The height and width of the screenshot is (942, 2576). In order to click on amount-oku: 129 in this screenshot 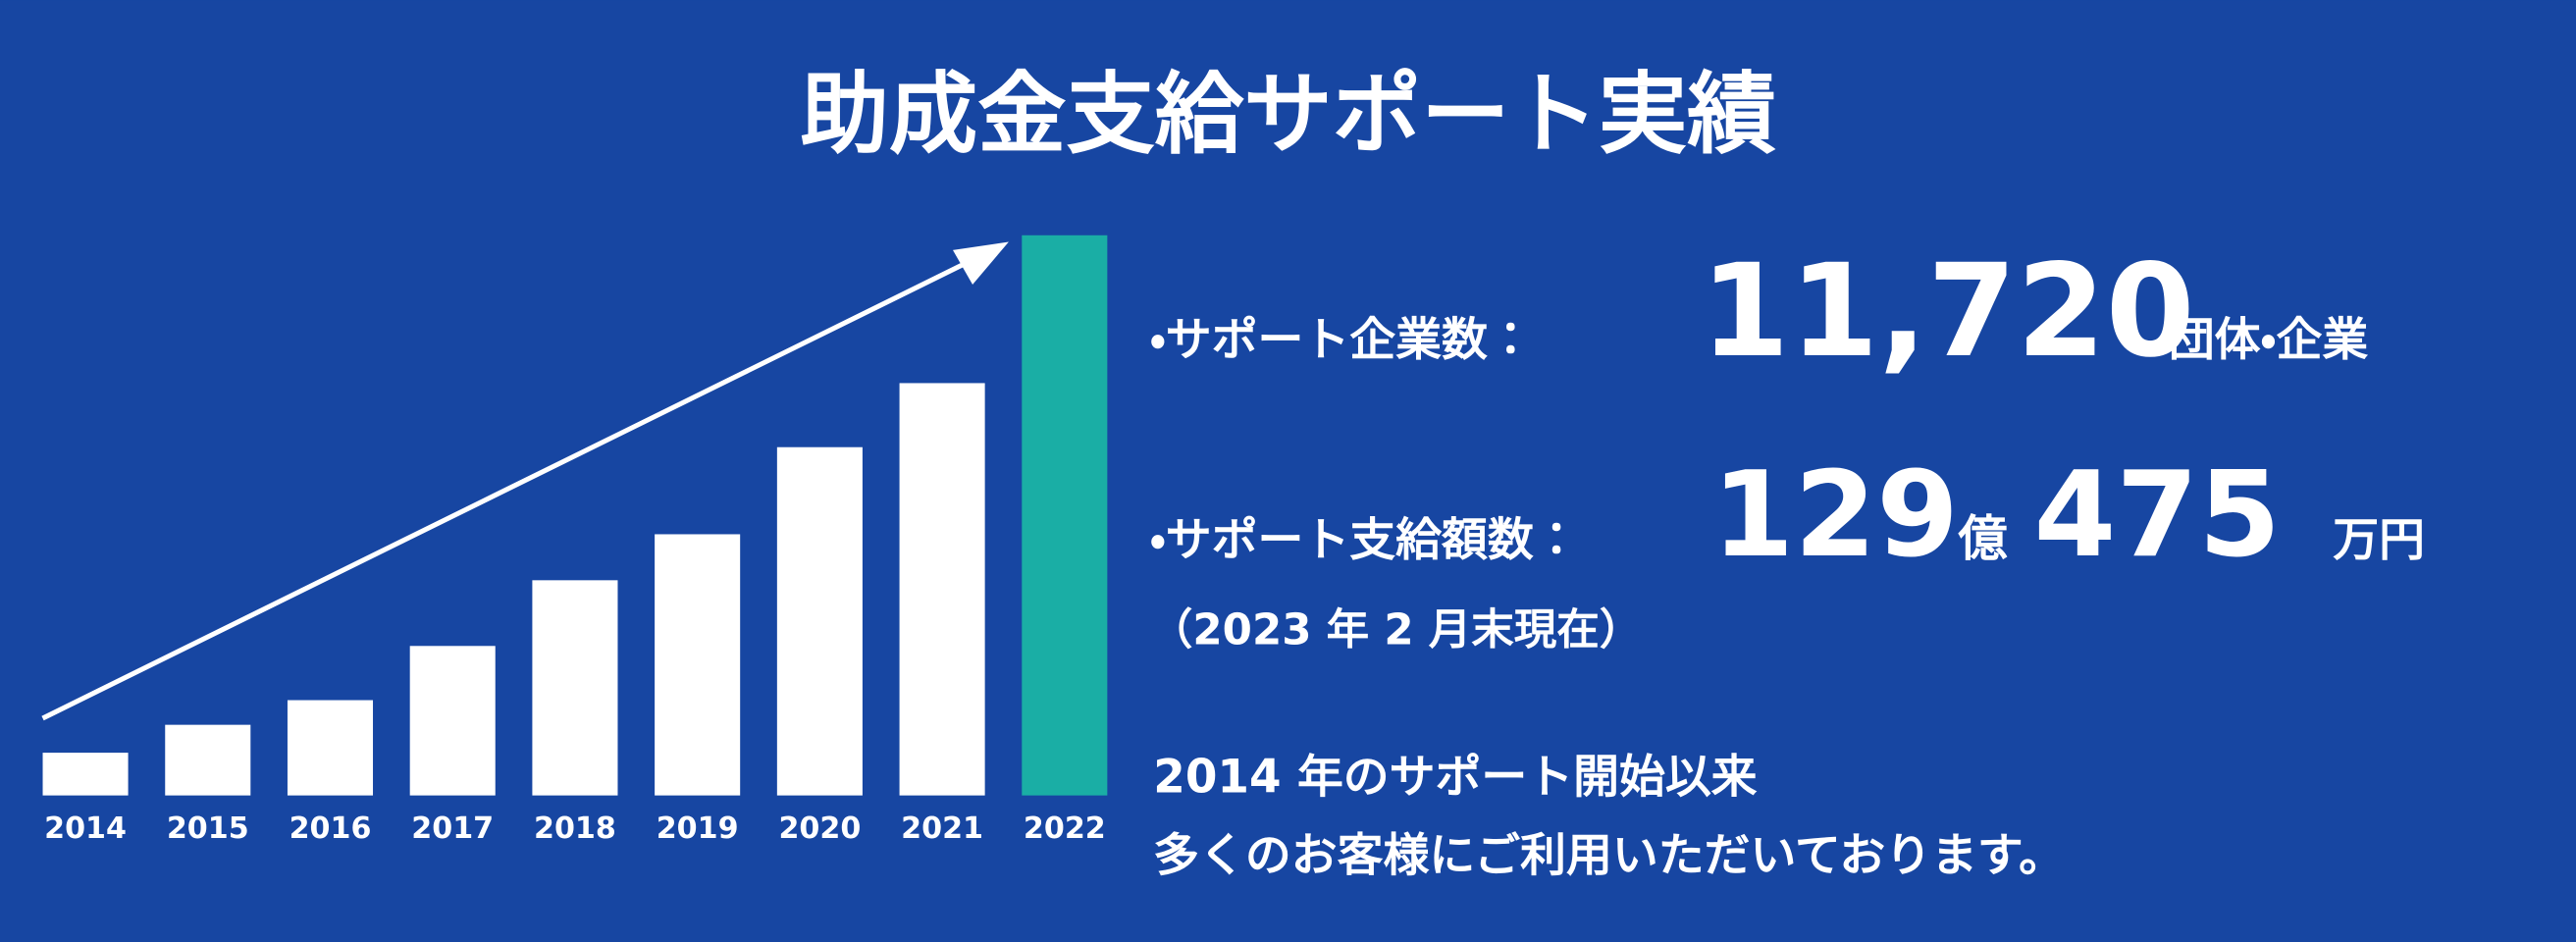, I will do `click(1835, 515)`.